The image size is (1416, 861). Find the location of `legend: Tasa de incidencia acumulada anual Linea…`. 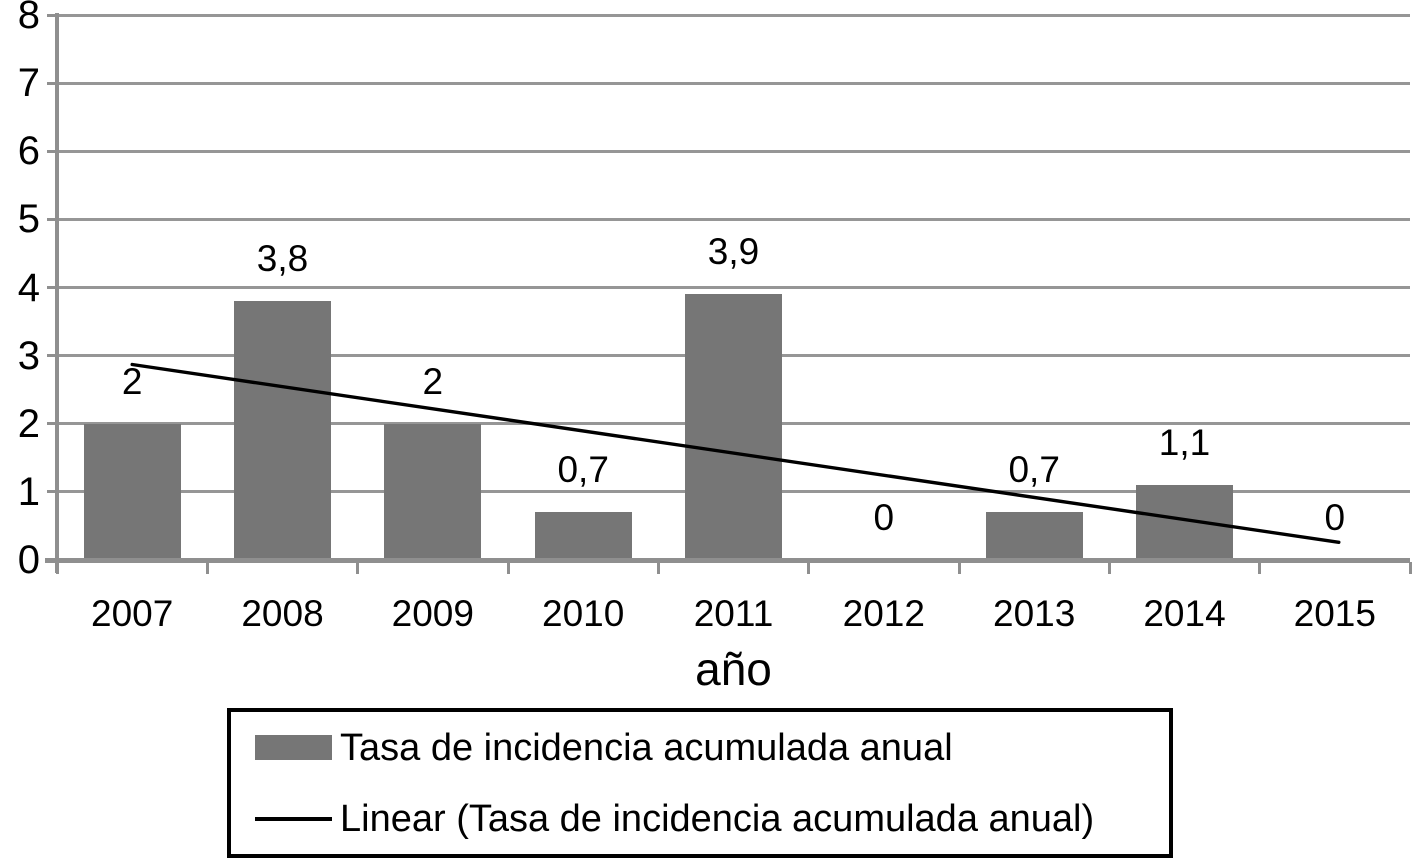

legend: Tasa de incidencia acumulada anual Linea… is located at coordinates (700, 783).